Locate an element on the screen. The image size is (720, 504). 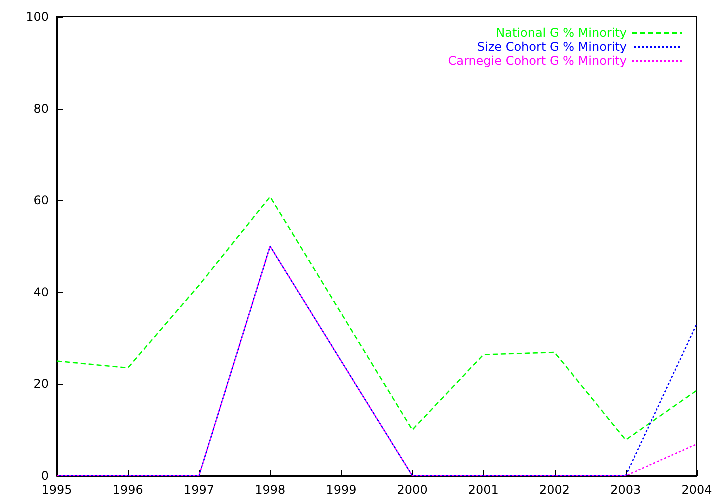
x-tick-label: 2003 is located at coordinates (626, 490).